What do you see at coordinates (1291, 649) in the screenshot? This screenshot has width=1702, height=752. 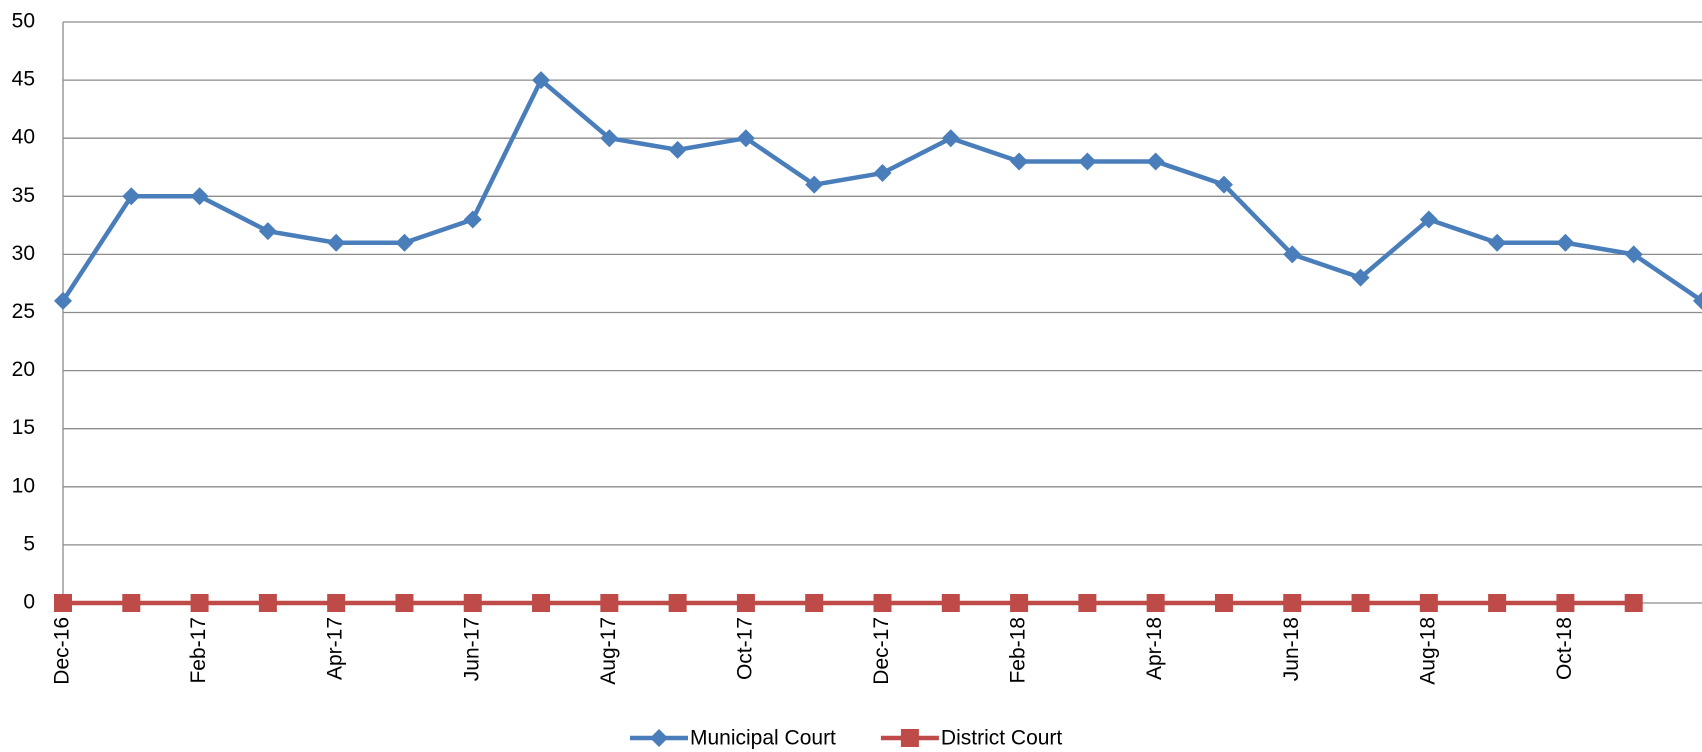 I see `x-tick-label: Jun-18` at bounding box center [1291, 649].